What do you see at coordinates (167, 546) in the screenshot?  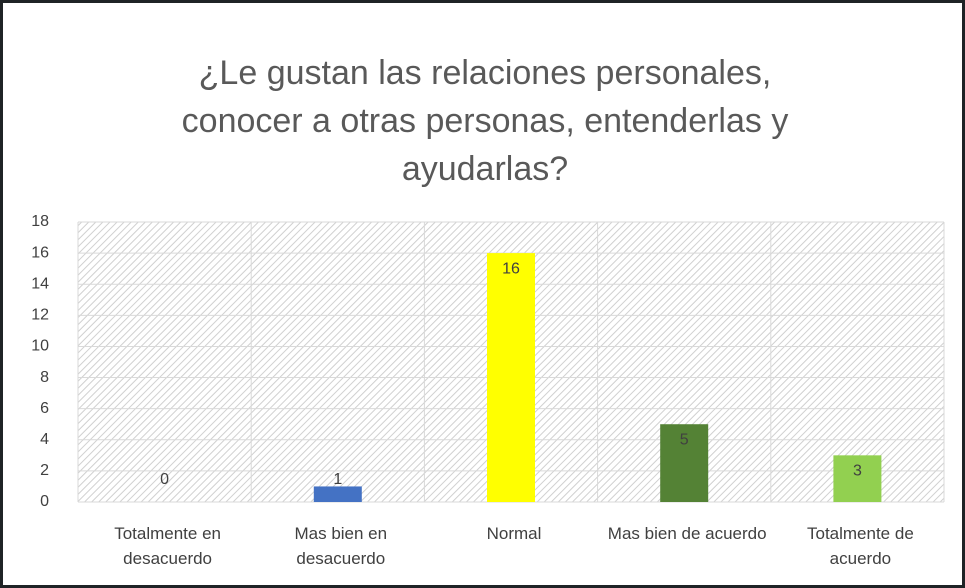 I see `x-tick-label: Totalmente en desacuerdo` at bounding box center [167, 546].